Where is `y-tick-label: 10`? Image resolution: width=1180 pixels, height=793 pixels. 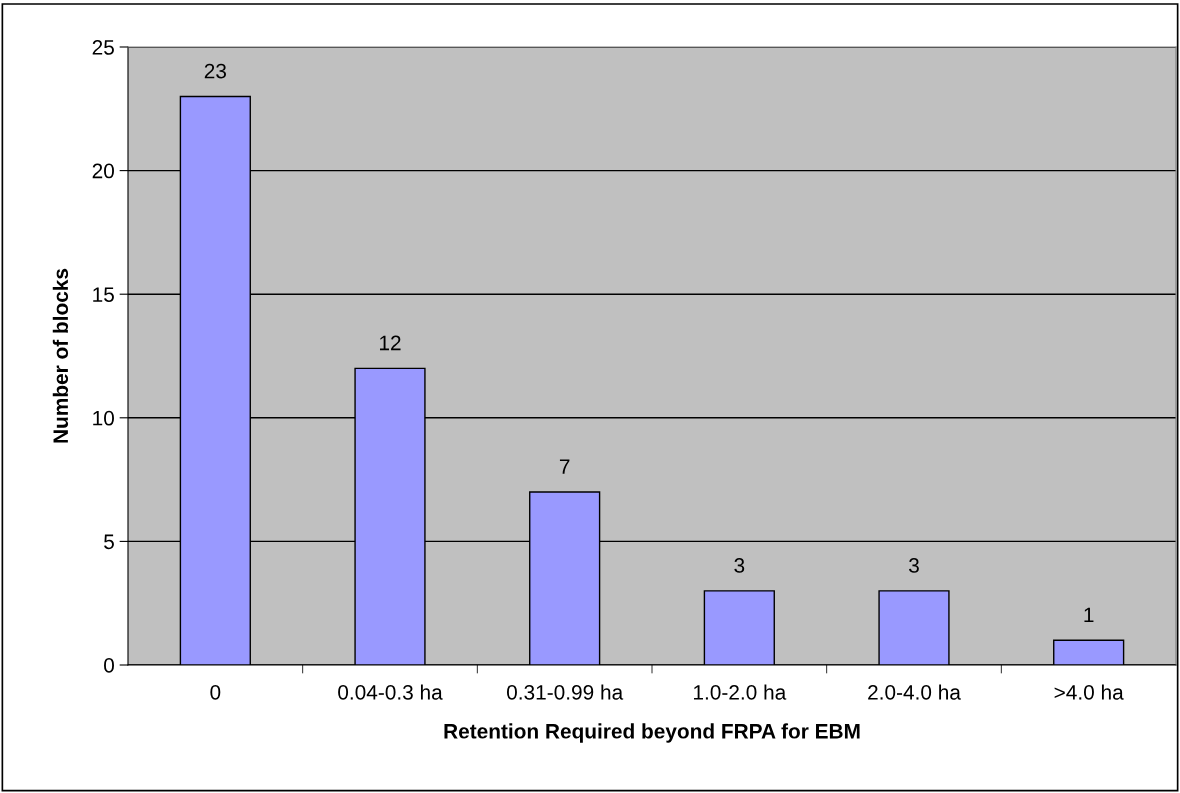 y-tick-label: 10 is located at coordinates (103, 418).